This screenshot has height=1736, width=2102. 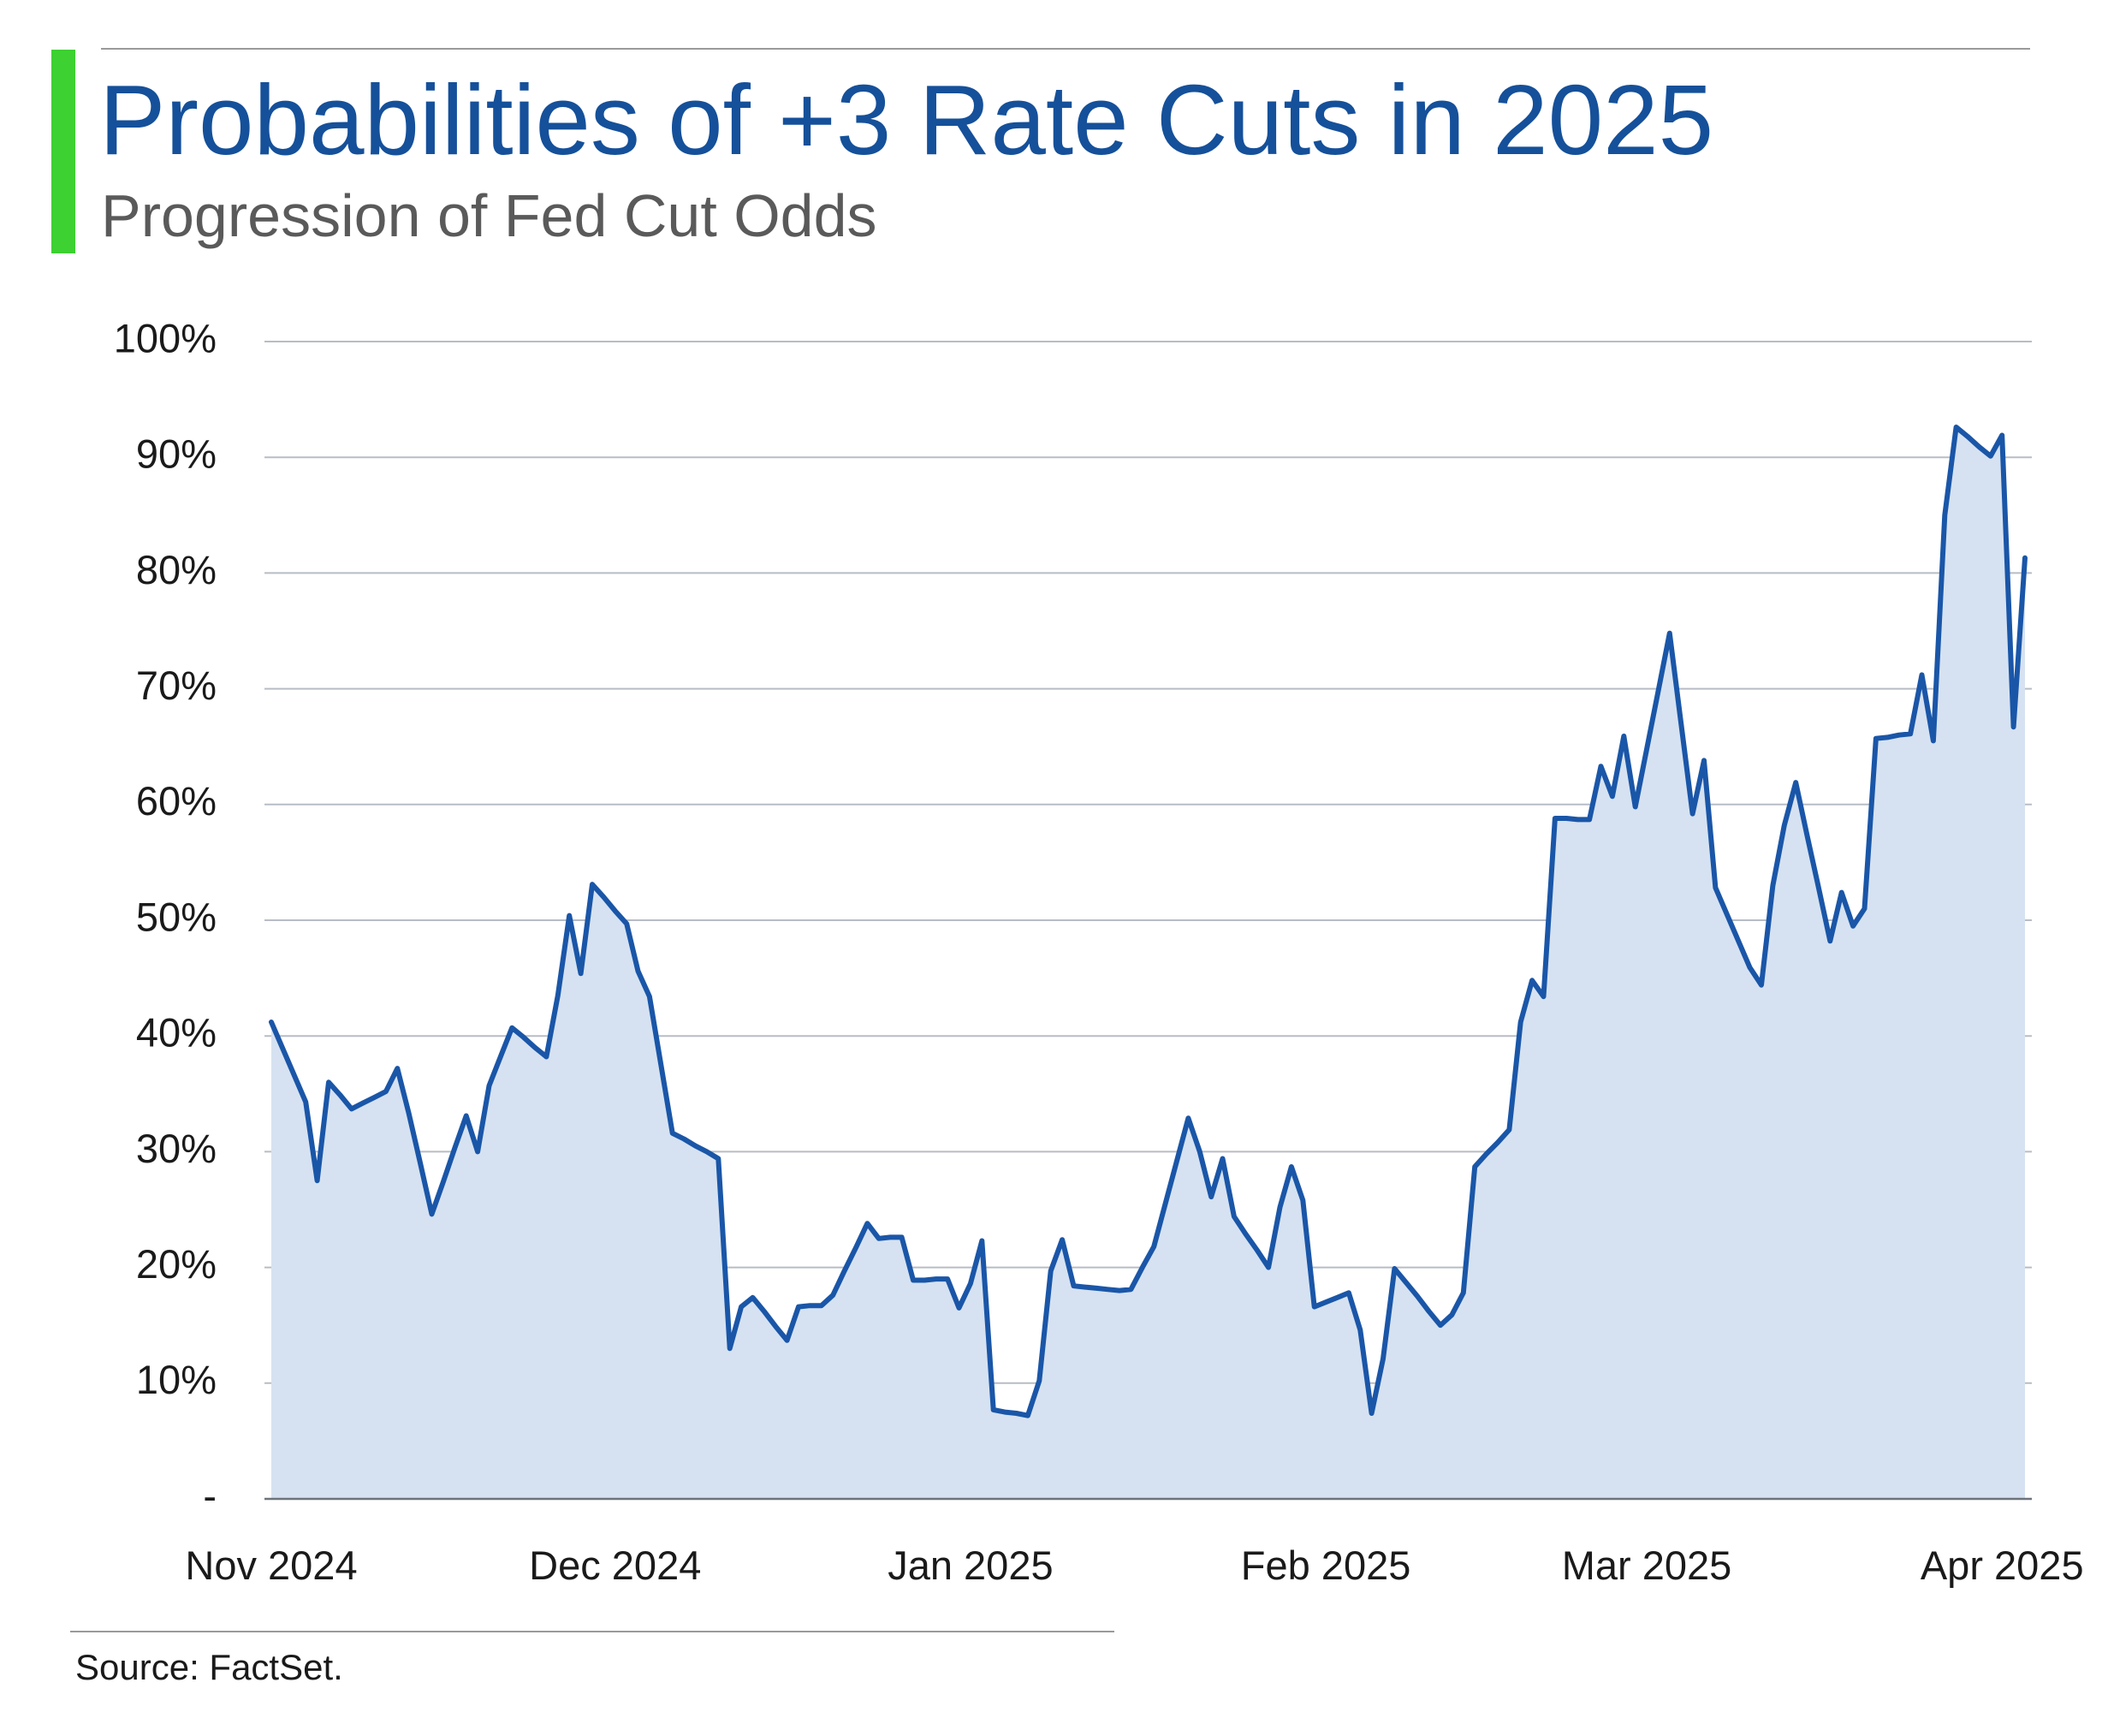 I want to click on y-tick-label: 30%, so click(x=177, y=1148).